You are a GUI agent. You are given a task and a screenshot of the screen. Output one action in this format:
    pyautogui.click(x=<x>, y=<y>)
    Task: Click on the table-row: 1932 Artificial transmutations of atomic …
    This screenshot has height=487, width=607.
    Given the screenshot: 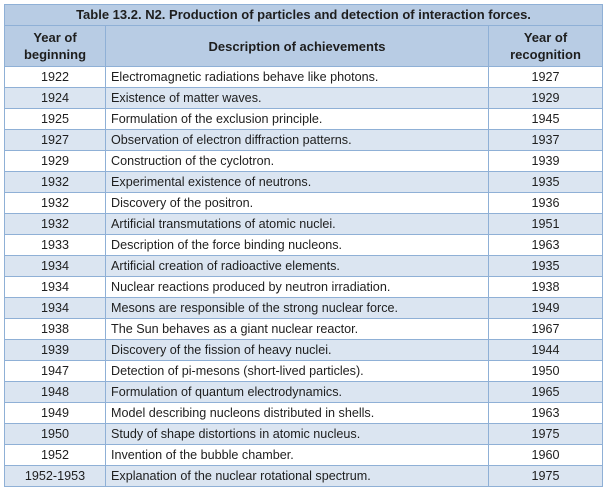 What is the action you would take?
    pyautogui.click(x=303, y=224)
    